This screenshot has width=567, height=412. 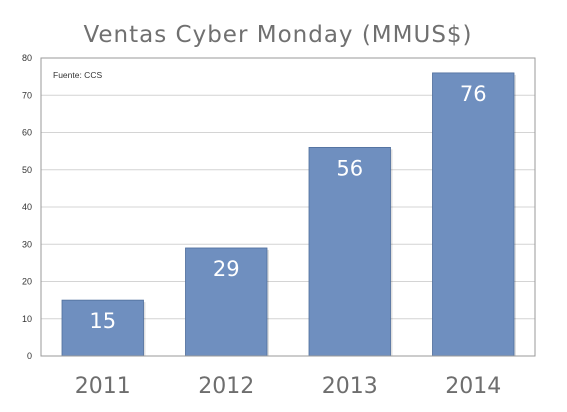 What do you see at coordinates (27, 244) in the screenshot?
I see `y-tick-label: 30` at bounding box center [27, 244].